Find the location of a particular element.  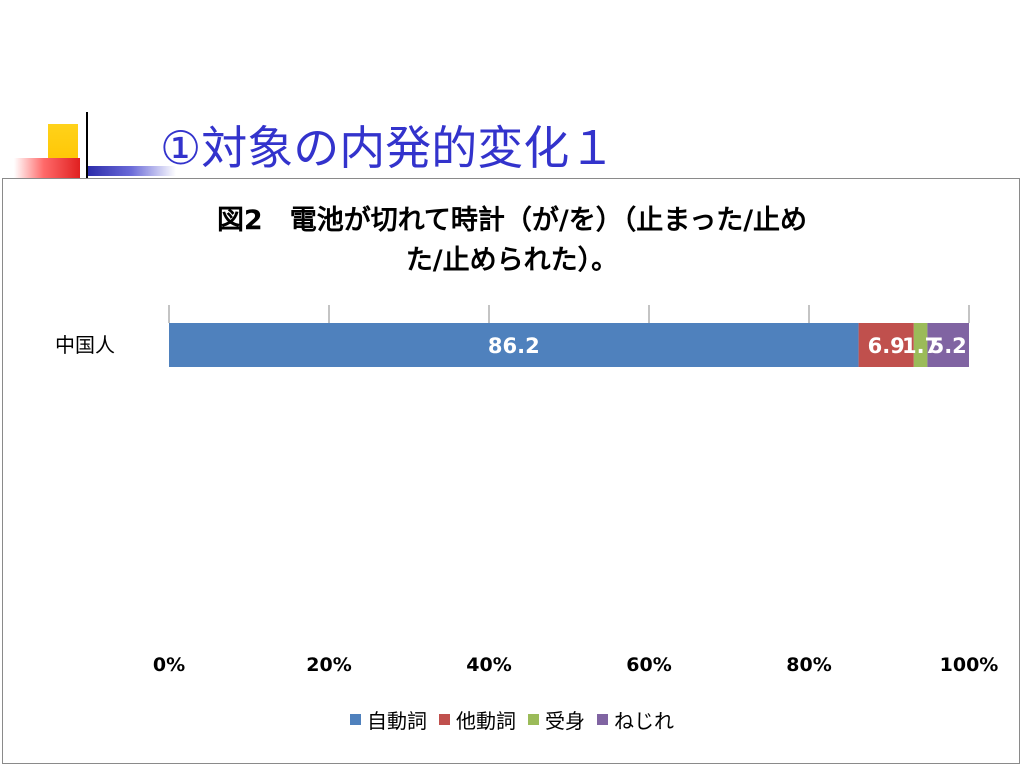

data-label: 5.2 is located at coordinates (948, 346).